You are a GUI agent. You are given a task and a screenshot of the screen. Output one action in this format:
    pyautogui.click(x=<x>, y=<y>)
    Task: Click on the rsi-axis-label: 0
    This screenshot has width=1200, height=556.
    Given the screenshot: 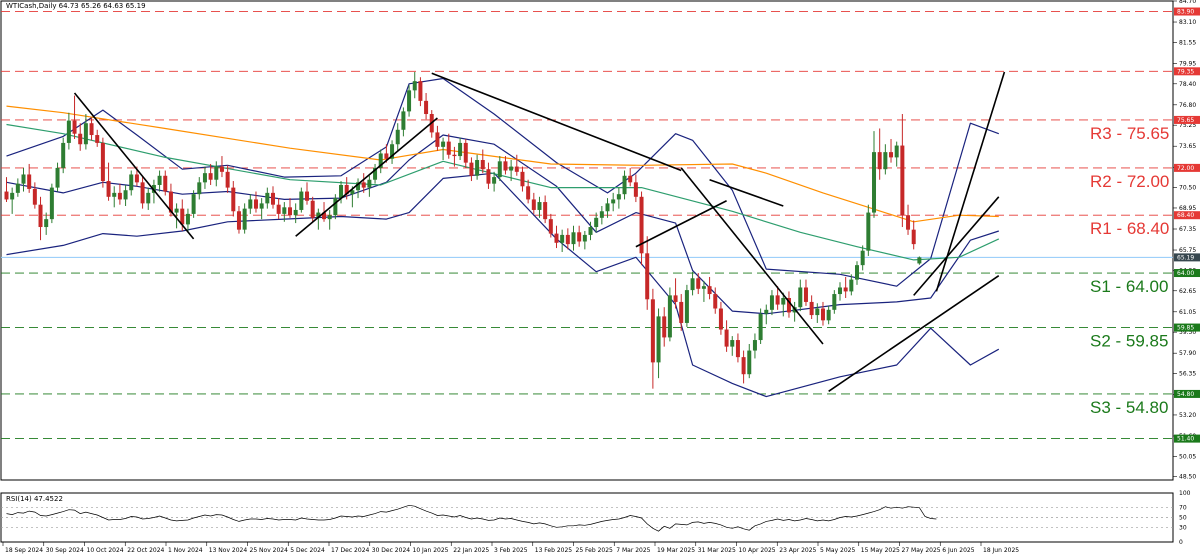 What is the action you would take?
    pyautogui.click(x=1181, y=542)
    